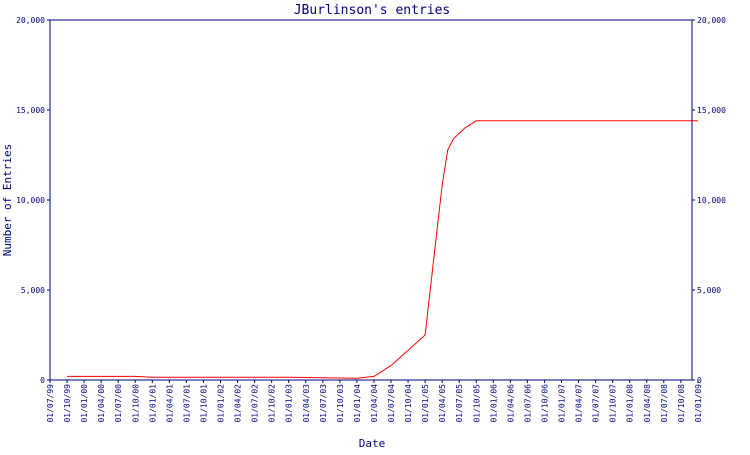 This screenshot has width=750, height=455. What do you see at coordinates (135, 403) in the screenshot?
I see `x-tick-label: 01/10/00` at bounding box center [135, 403].